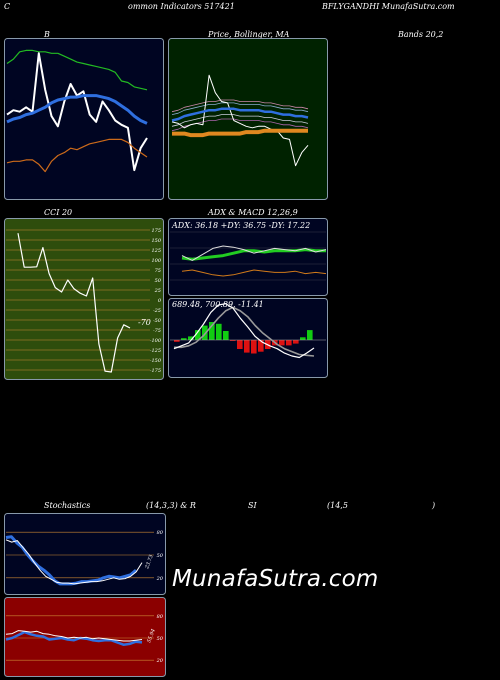  I want to click on rsi-signal-line, so click(74, 636).